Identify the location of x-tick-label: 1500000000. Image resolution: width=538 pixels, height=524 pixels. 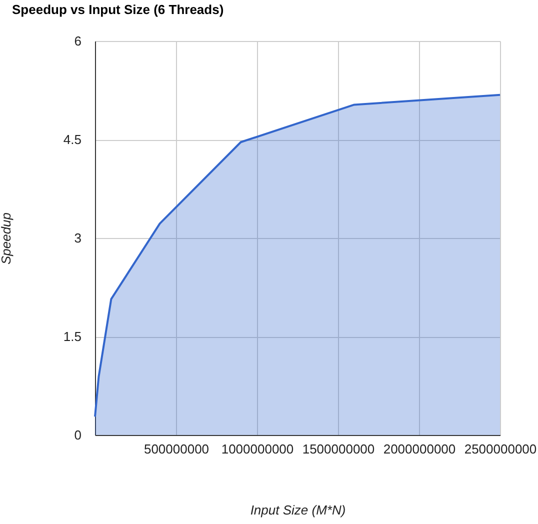
(338, 449).